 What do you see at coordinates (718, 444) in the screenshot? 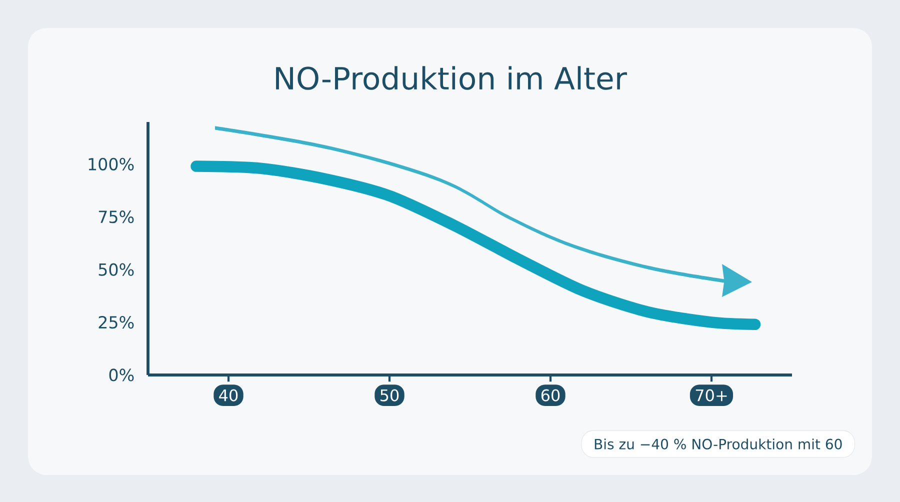
I see `text: Bis zu −40 % NO-Produktion mit 60` at bounding box center [718, 444].